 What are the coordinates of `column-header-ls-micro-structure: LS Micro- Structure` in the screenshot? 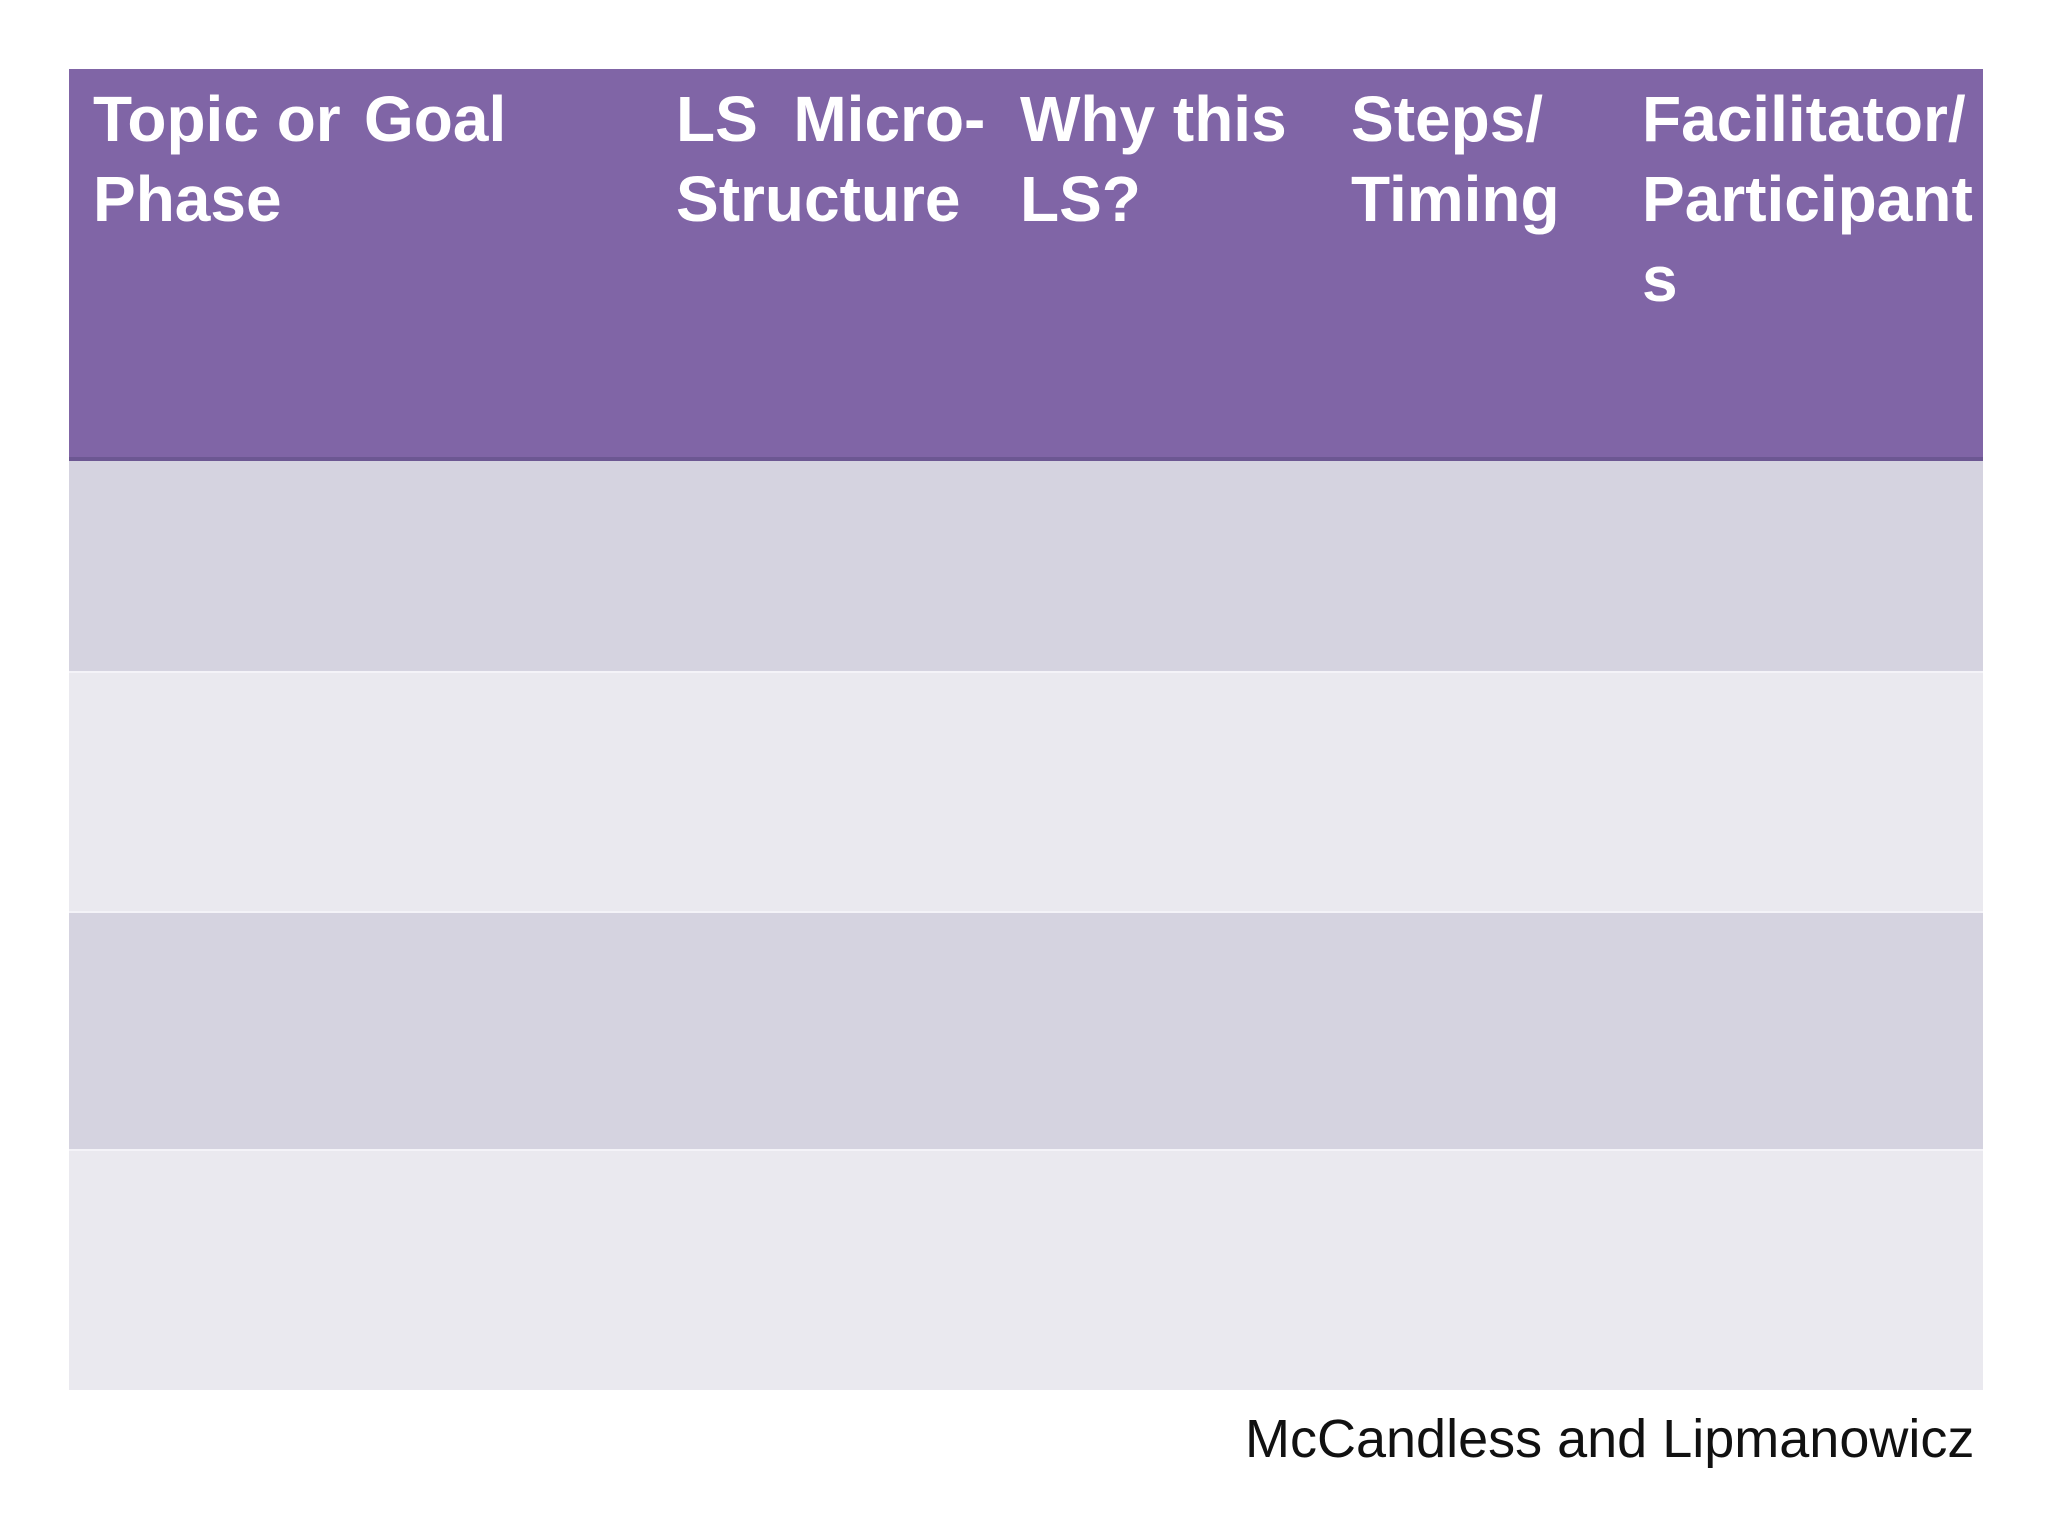 It's located at (824, 265).